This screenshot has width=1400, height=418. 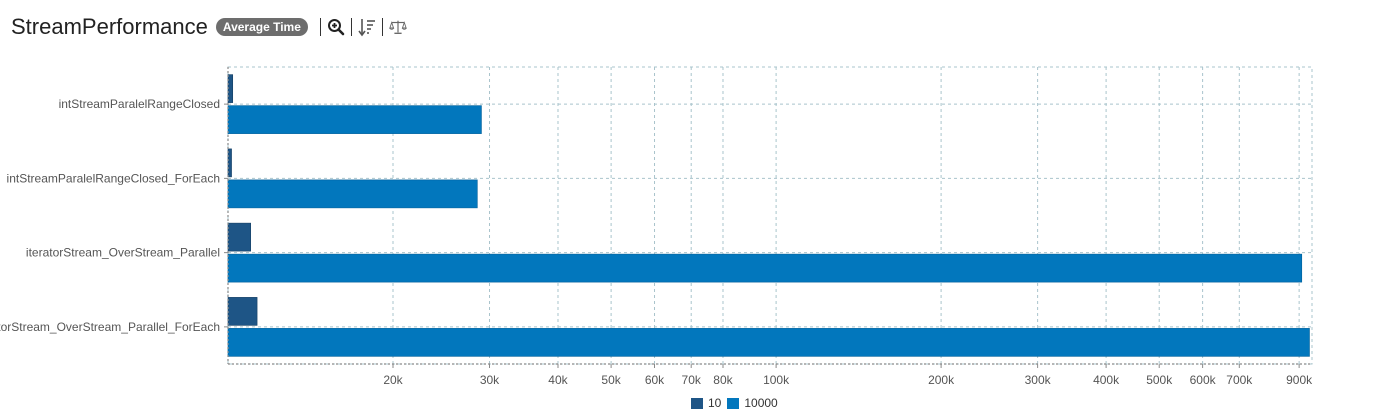 What do you see at coordinates (367, 27) in the screenshot?
I see `sort-icon` at bounding box center [367, 27].